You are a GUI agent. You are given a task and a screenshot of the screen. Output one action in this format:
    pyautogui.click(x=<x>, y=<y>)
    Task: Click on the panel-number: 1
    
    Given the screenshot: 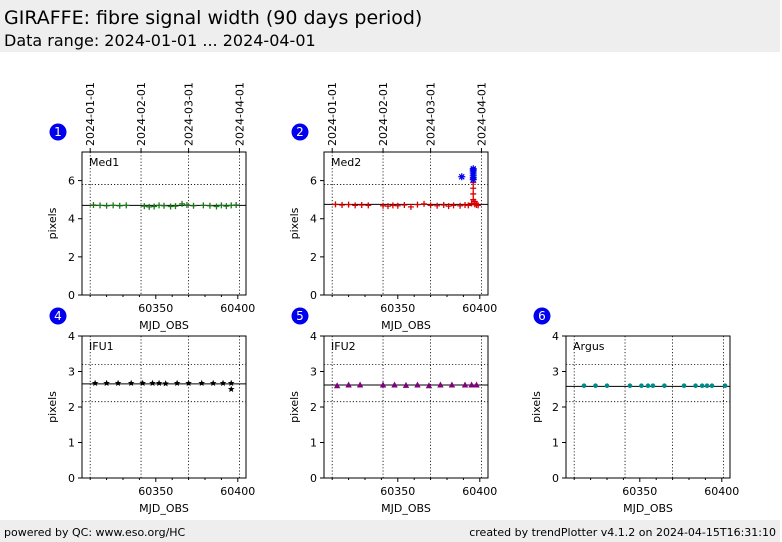 What is the action you would take?
    pyautogui.click(x=58, y=132)
    